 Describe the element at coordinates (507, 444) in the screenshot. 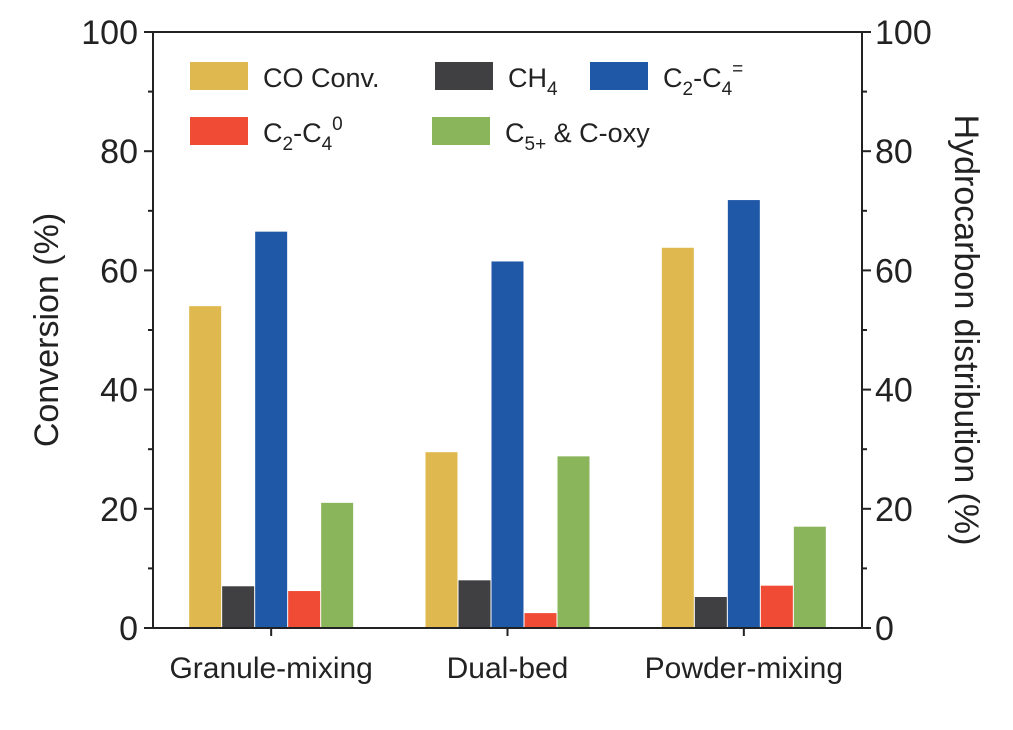

I see `bar-c2-c4--dual-bed` at that location.